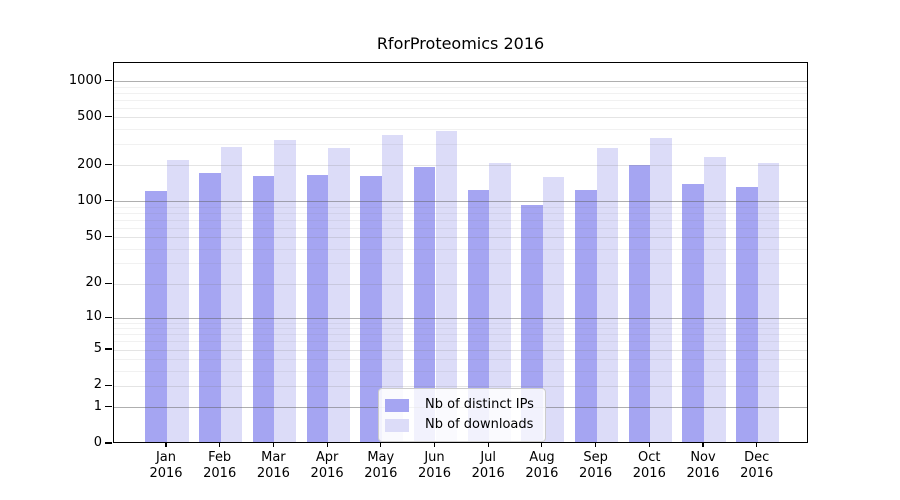 This screenshot has width=900, height=500. I want to click on bar-nb-of-downloads-apr, so click(339, 294).